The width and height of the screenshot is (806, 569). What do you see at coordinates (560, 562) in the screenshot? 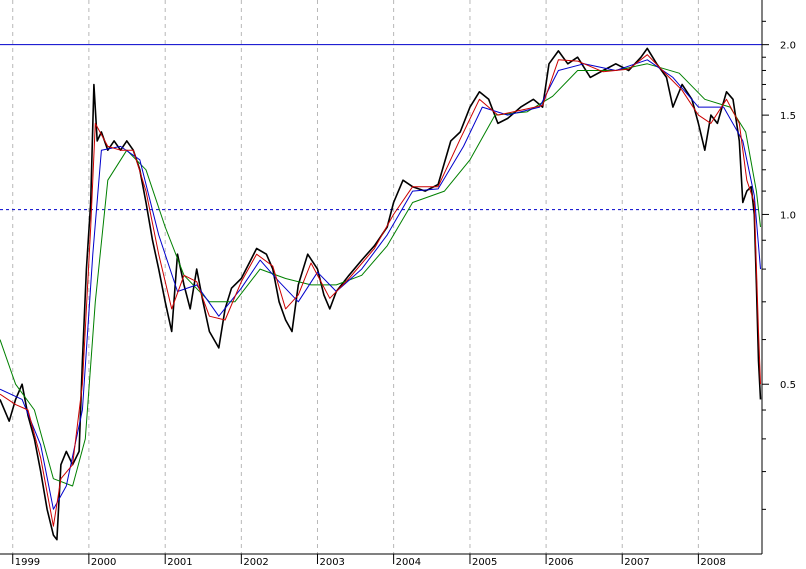
I see `x-tick-label-2006: 2006` at bounding box center [560, 562].